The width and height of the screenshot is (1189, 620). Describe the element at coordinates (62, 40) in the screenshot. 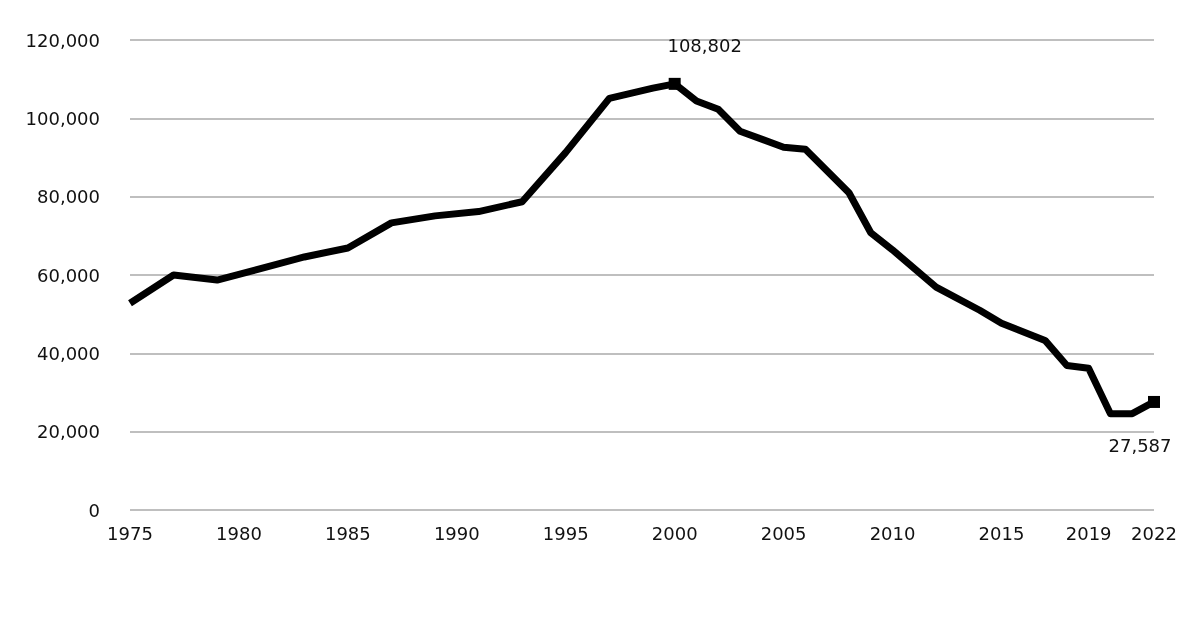

I see `y-tick-label: 120,000` at that location.